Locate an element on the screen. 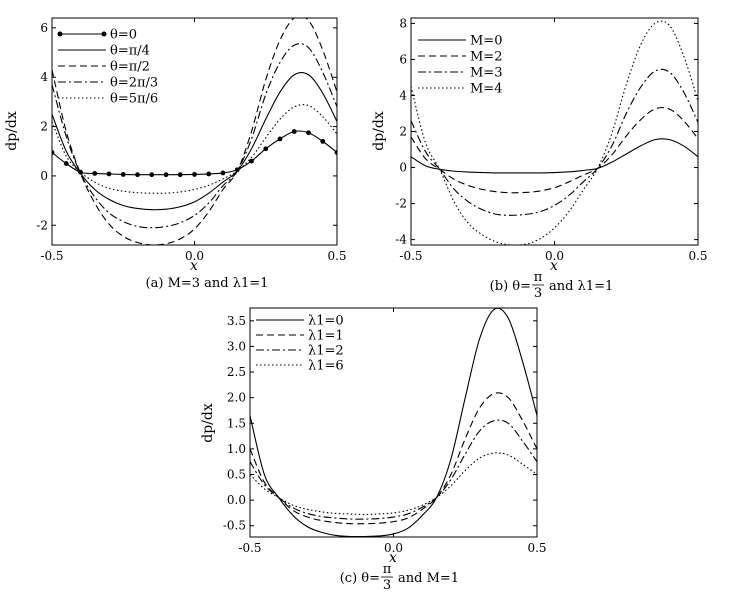 This screenshot has width=743, height=601. panel-a-series is located at coordinates (194, 131).